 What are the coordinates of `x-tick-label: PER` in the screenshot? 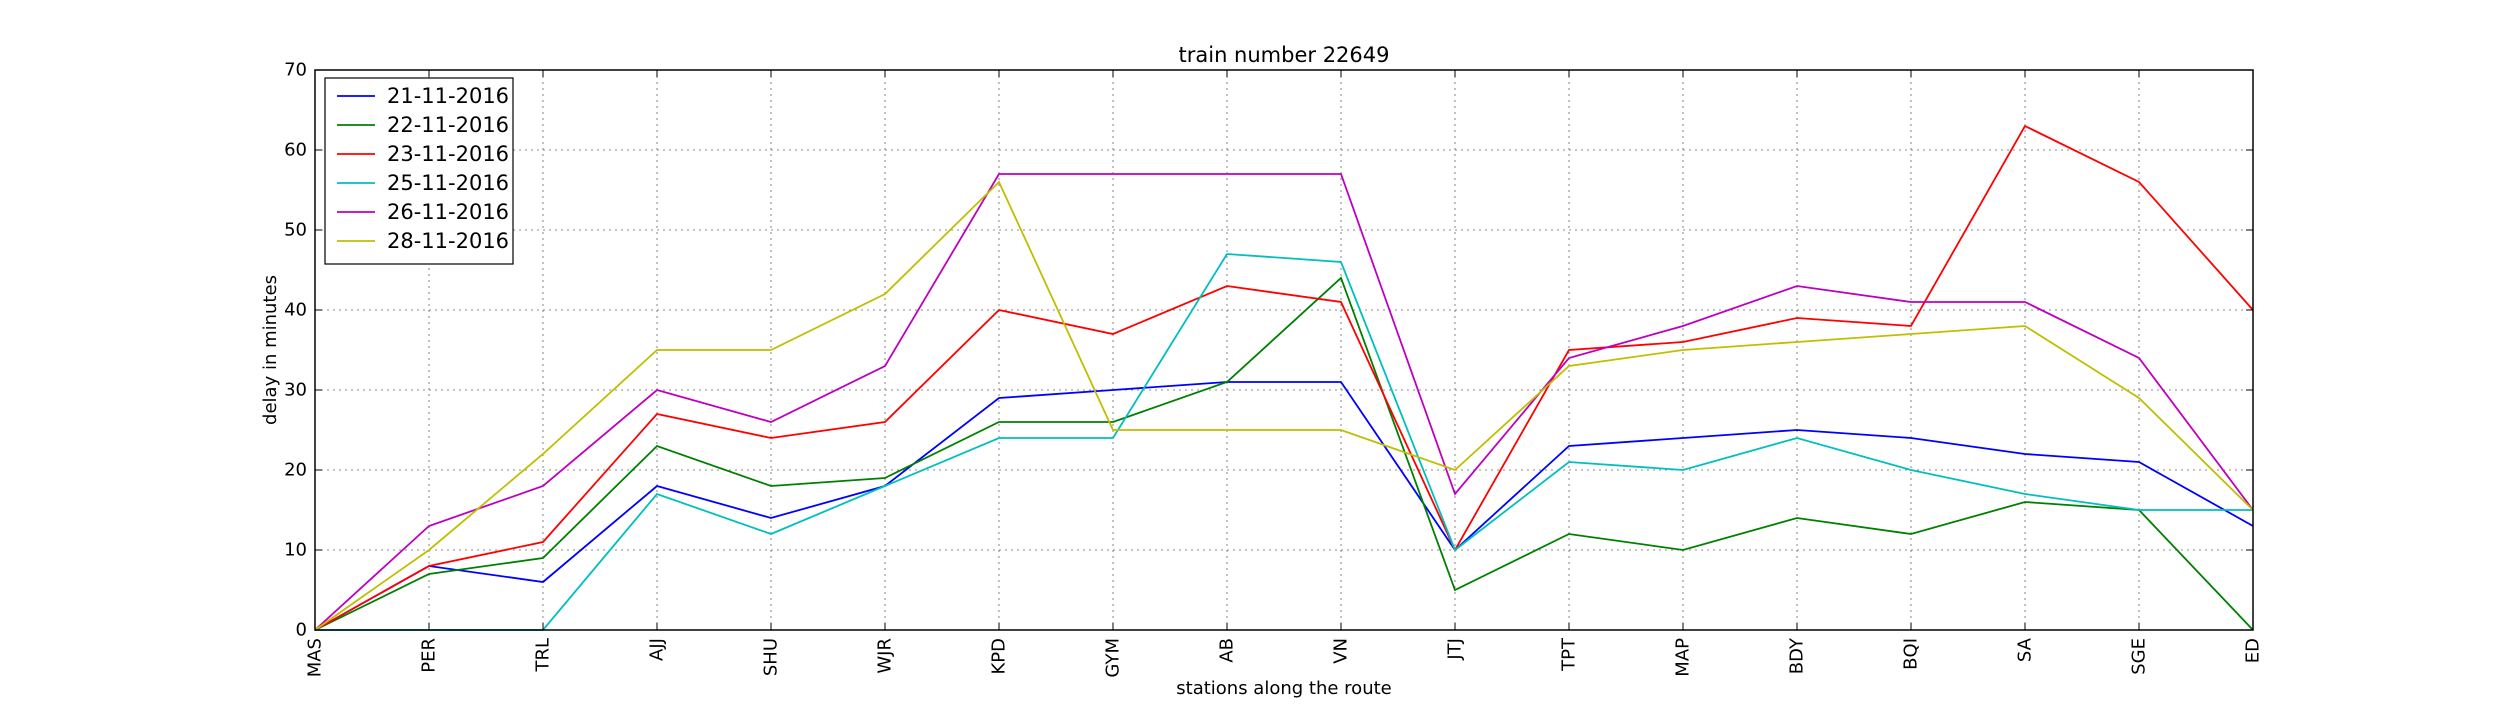 It's located at (429, 655).